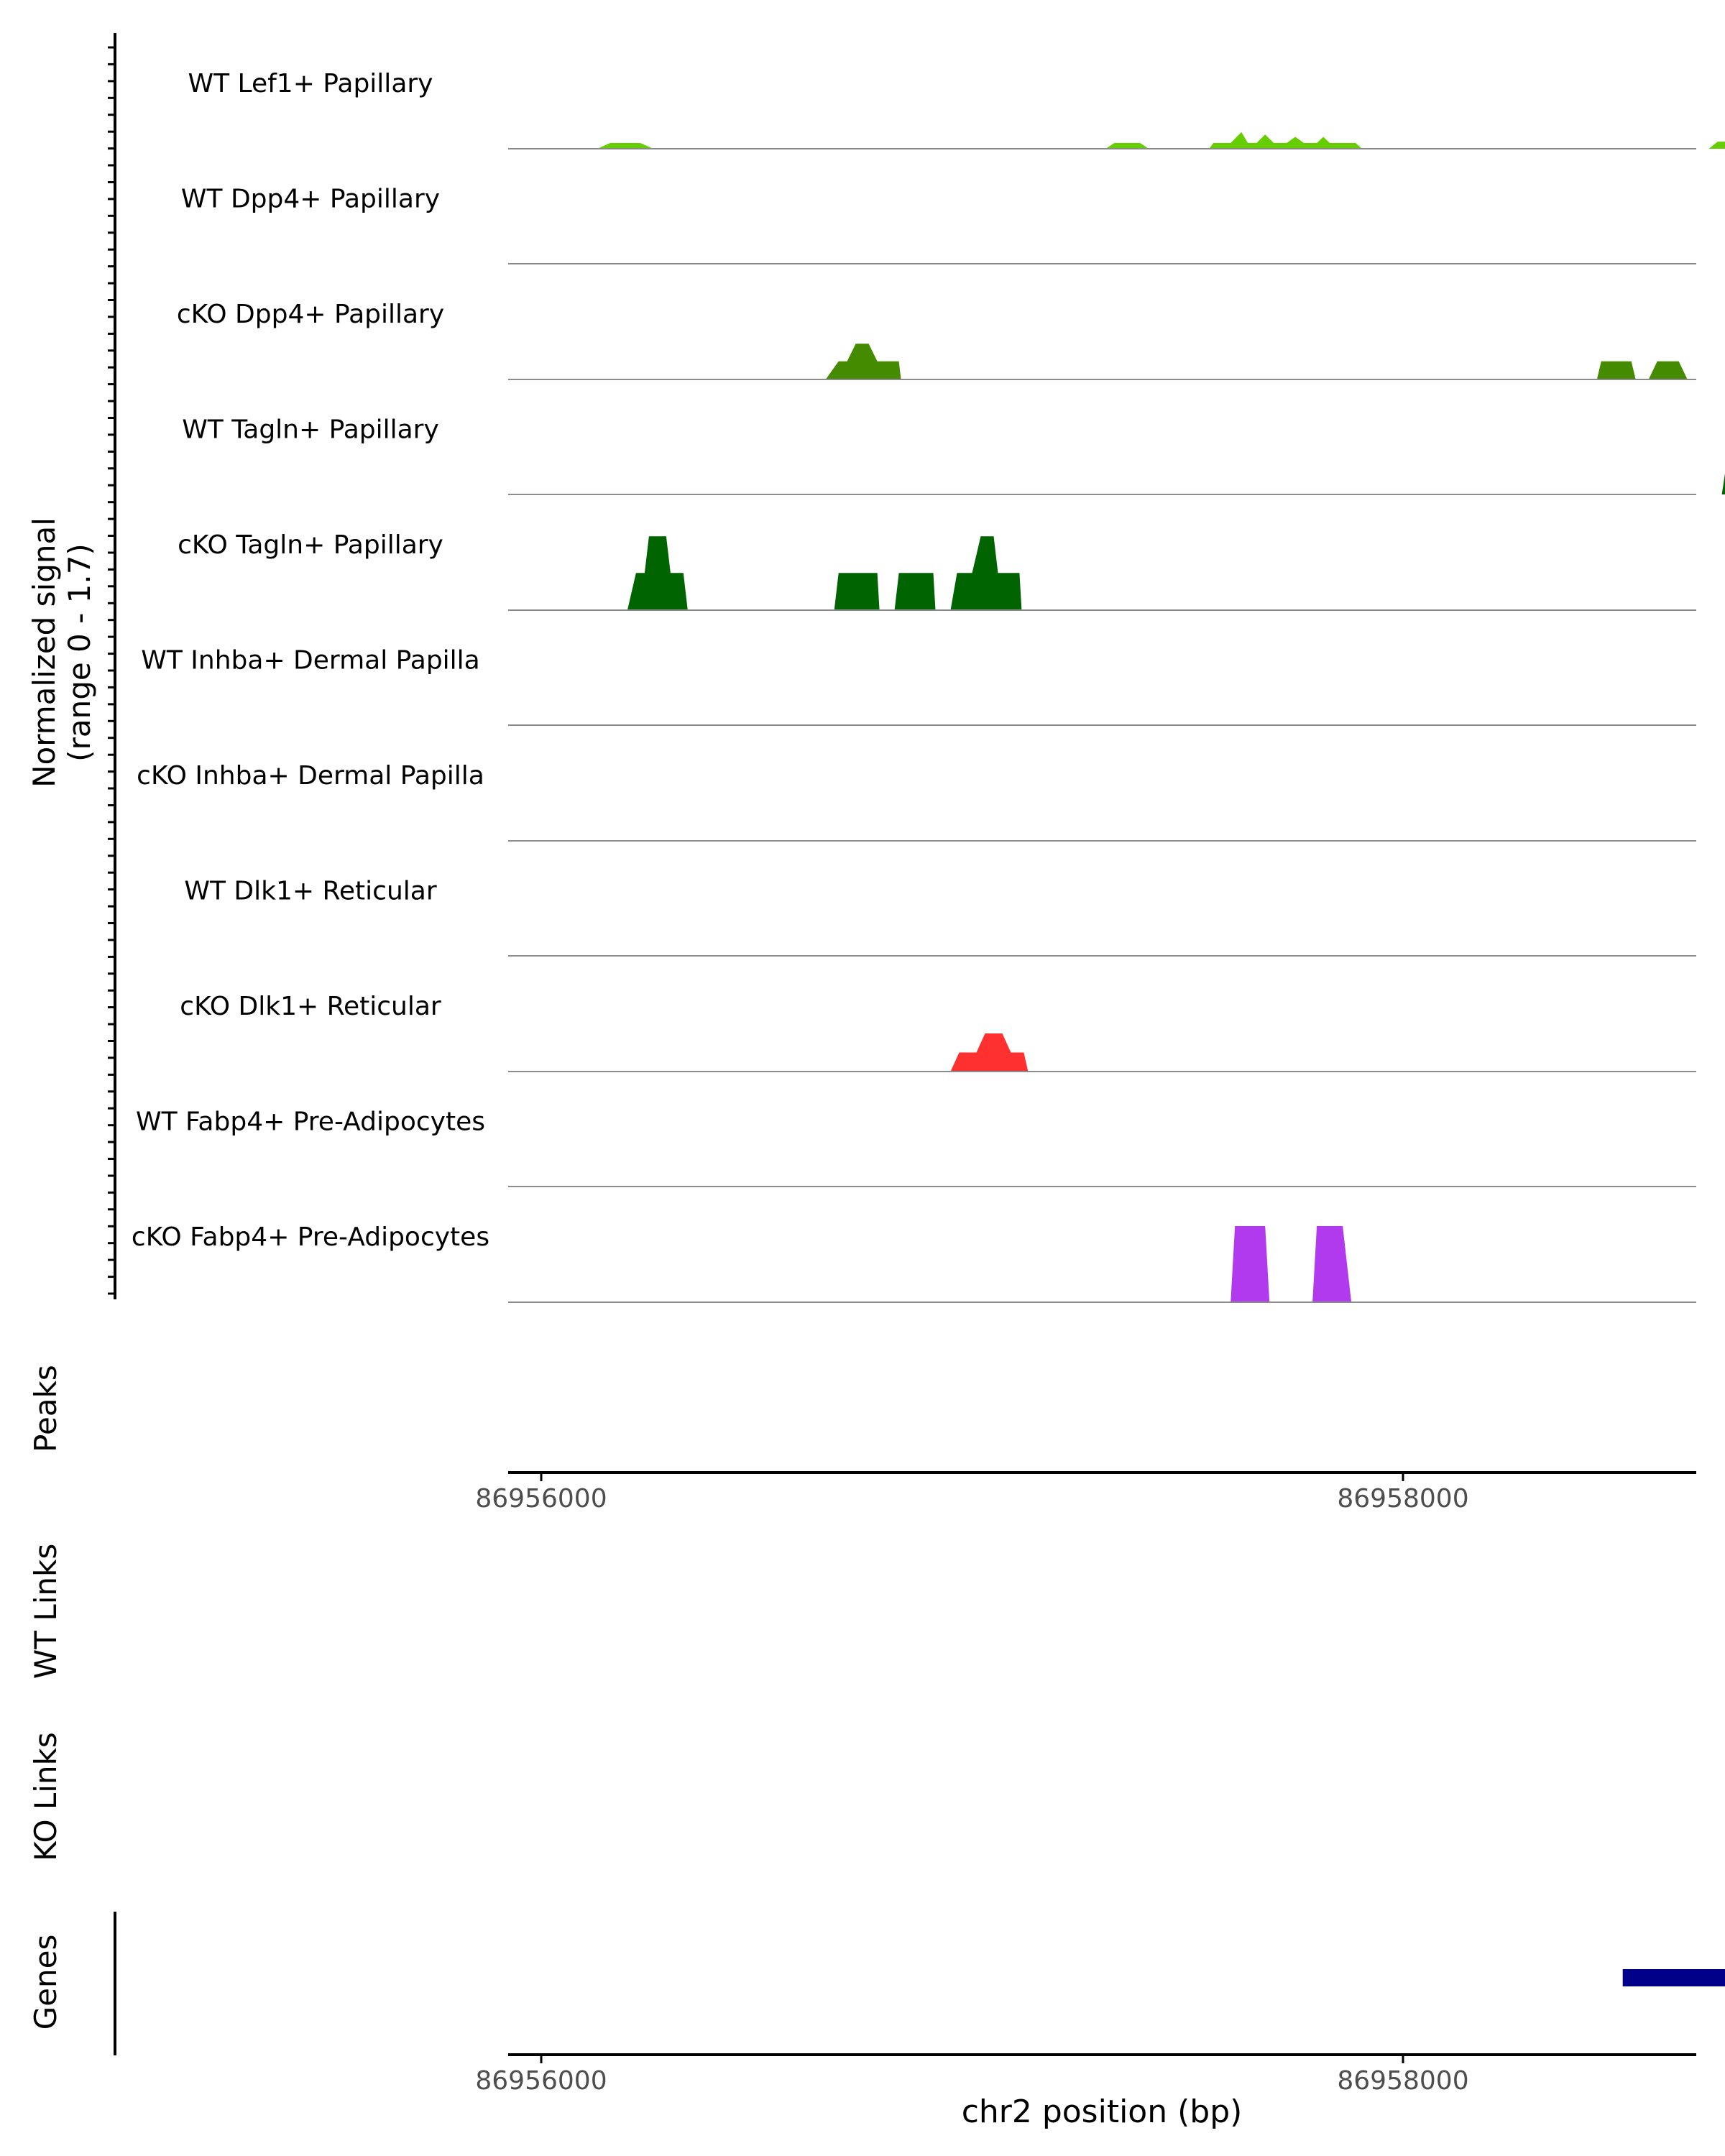  I want to click on wt-links-panel-label: WT Links, so click(45, 1612).